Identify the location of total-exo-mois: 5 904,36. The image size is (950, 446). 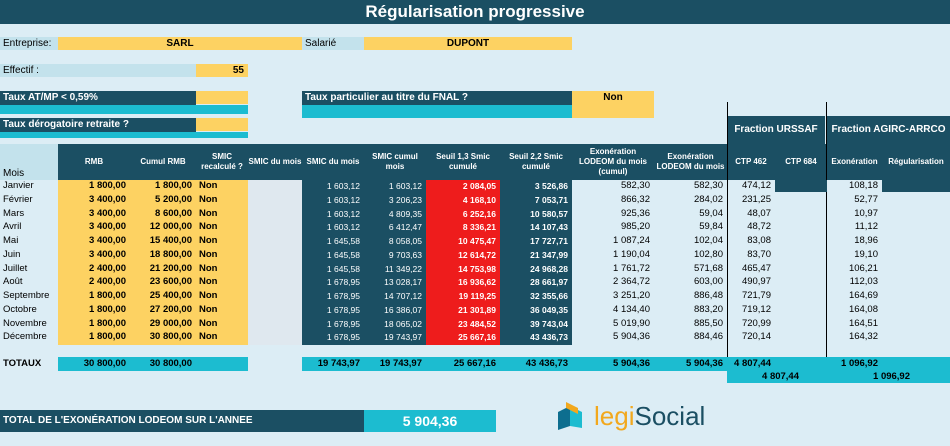
(690, 364).